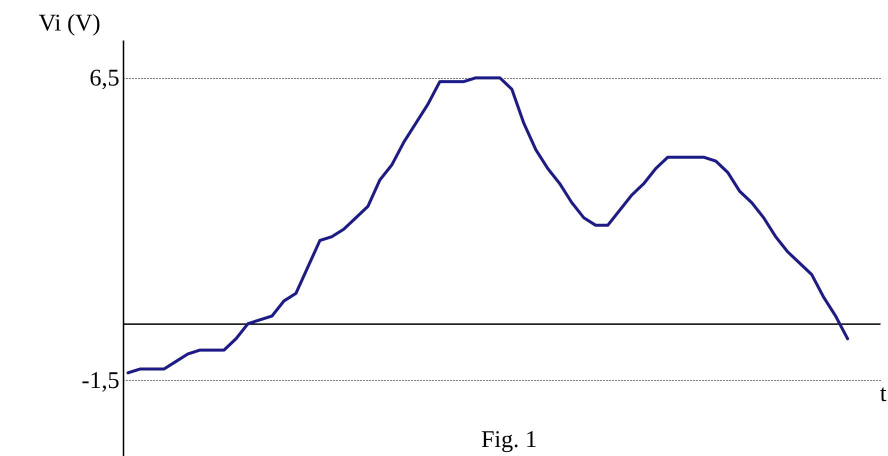  Describe the element at coordinates (101, 381) in the screenshot. I see `y-tick-label: -1,5` at that location.